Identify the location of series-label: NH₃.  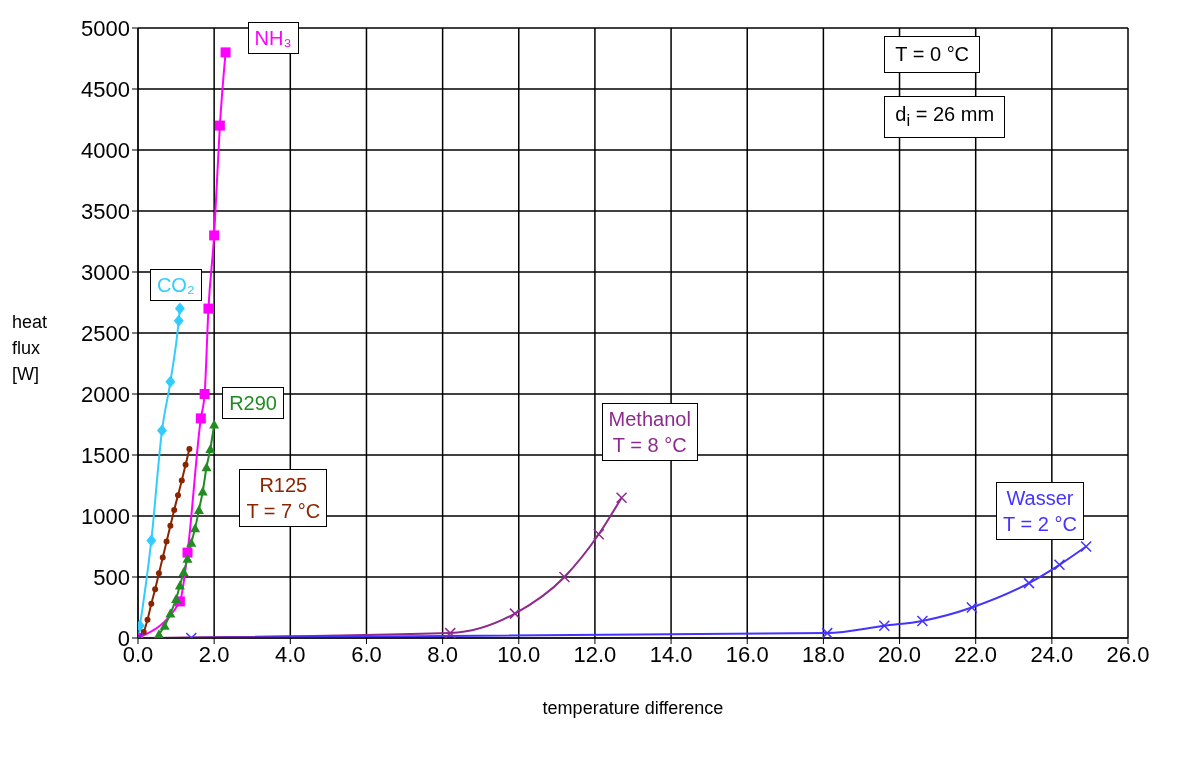
(273, 38).